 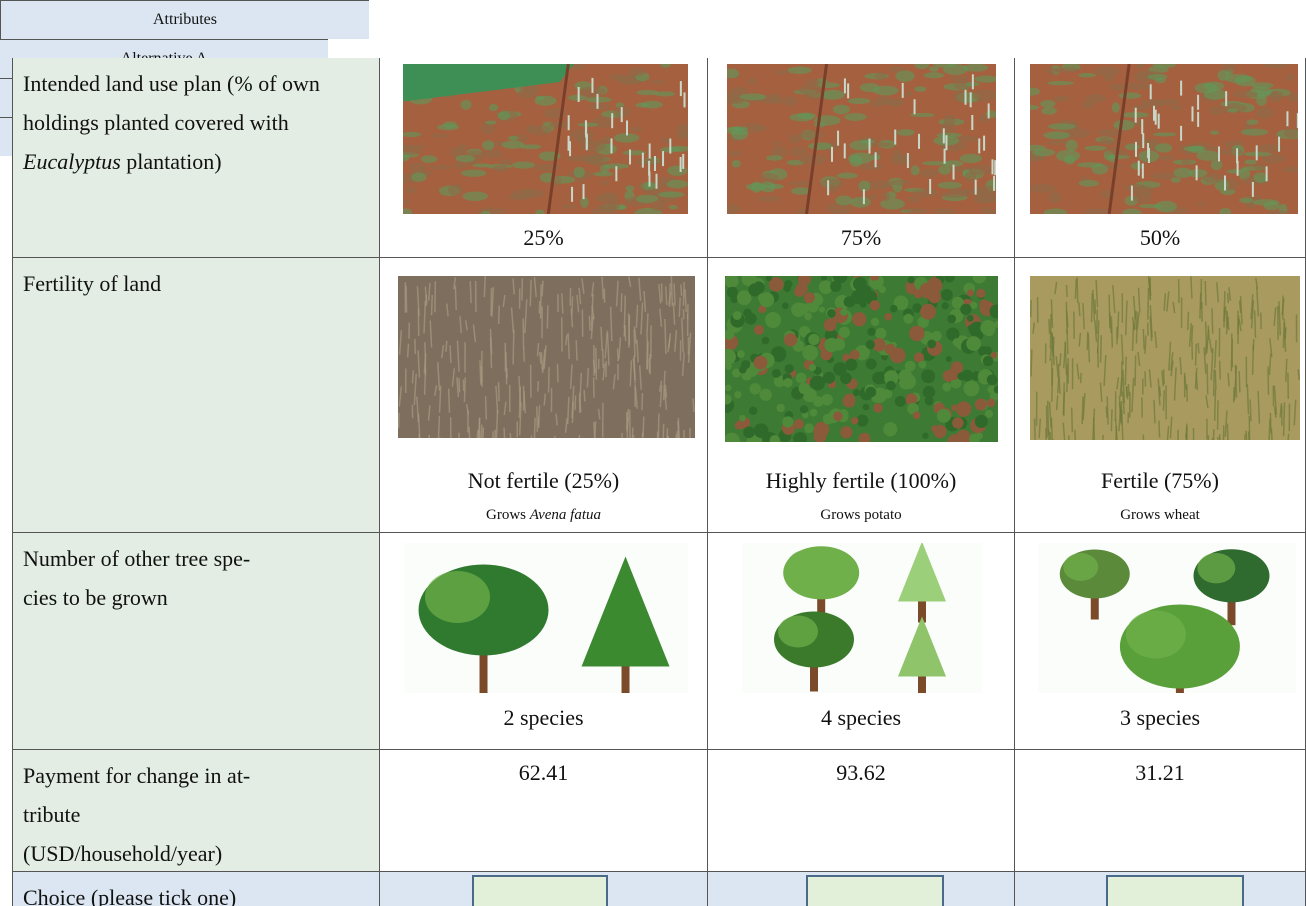 What do you see at coordinates (543, 237) in the screenshot?
I see `cell-label: 25%` at bounding box center [543, 237].